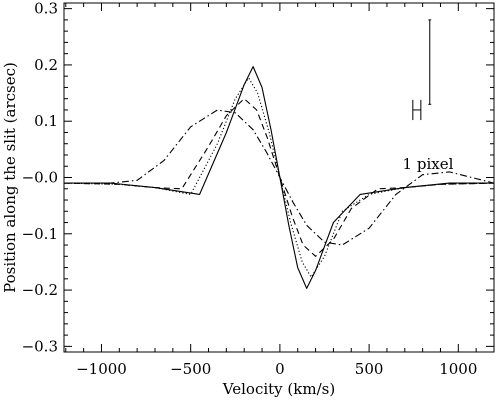 This screenshot has width=496, height=400. Describe the element at coordinates (10, 177) in the screenshot. I see `y-axis-label: Position along the slit (arcsec)` at that location.